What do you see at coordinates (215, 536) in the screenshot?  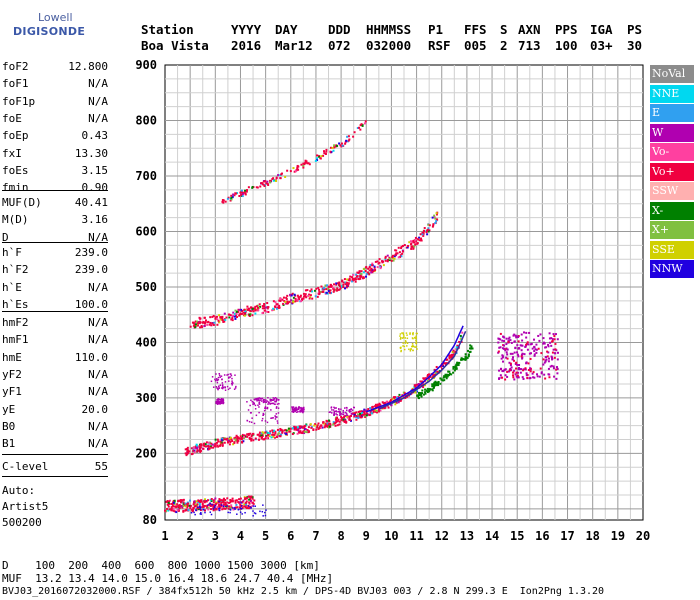 I see `x-tick-label: 3` at bounding box center [215, 536].